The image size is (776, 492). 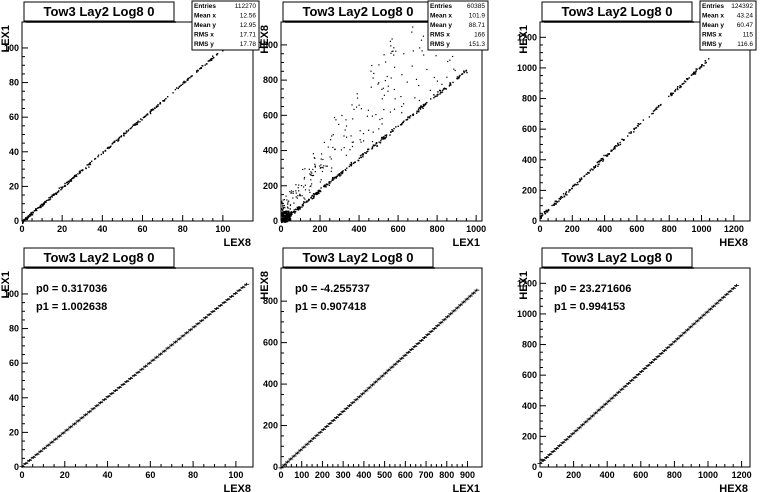 I want to click on stats-value: 112270, so click(x=246, y=6).